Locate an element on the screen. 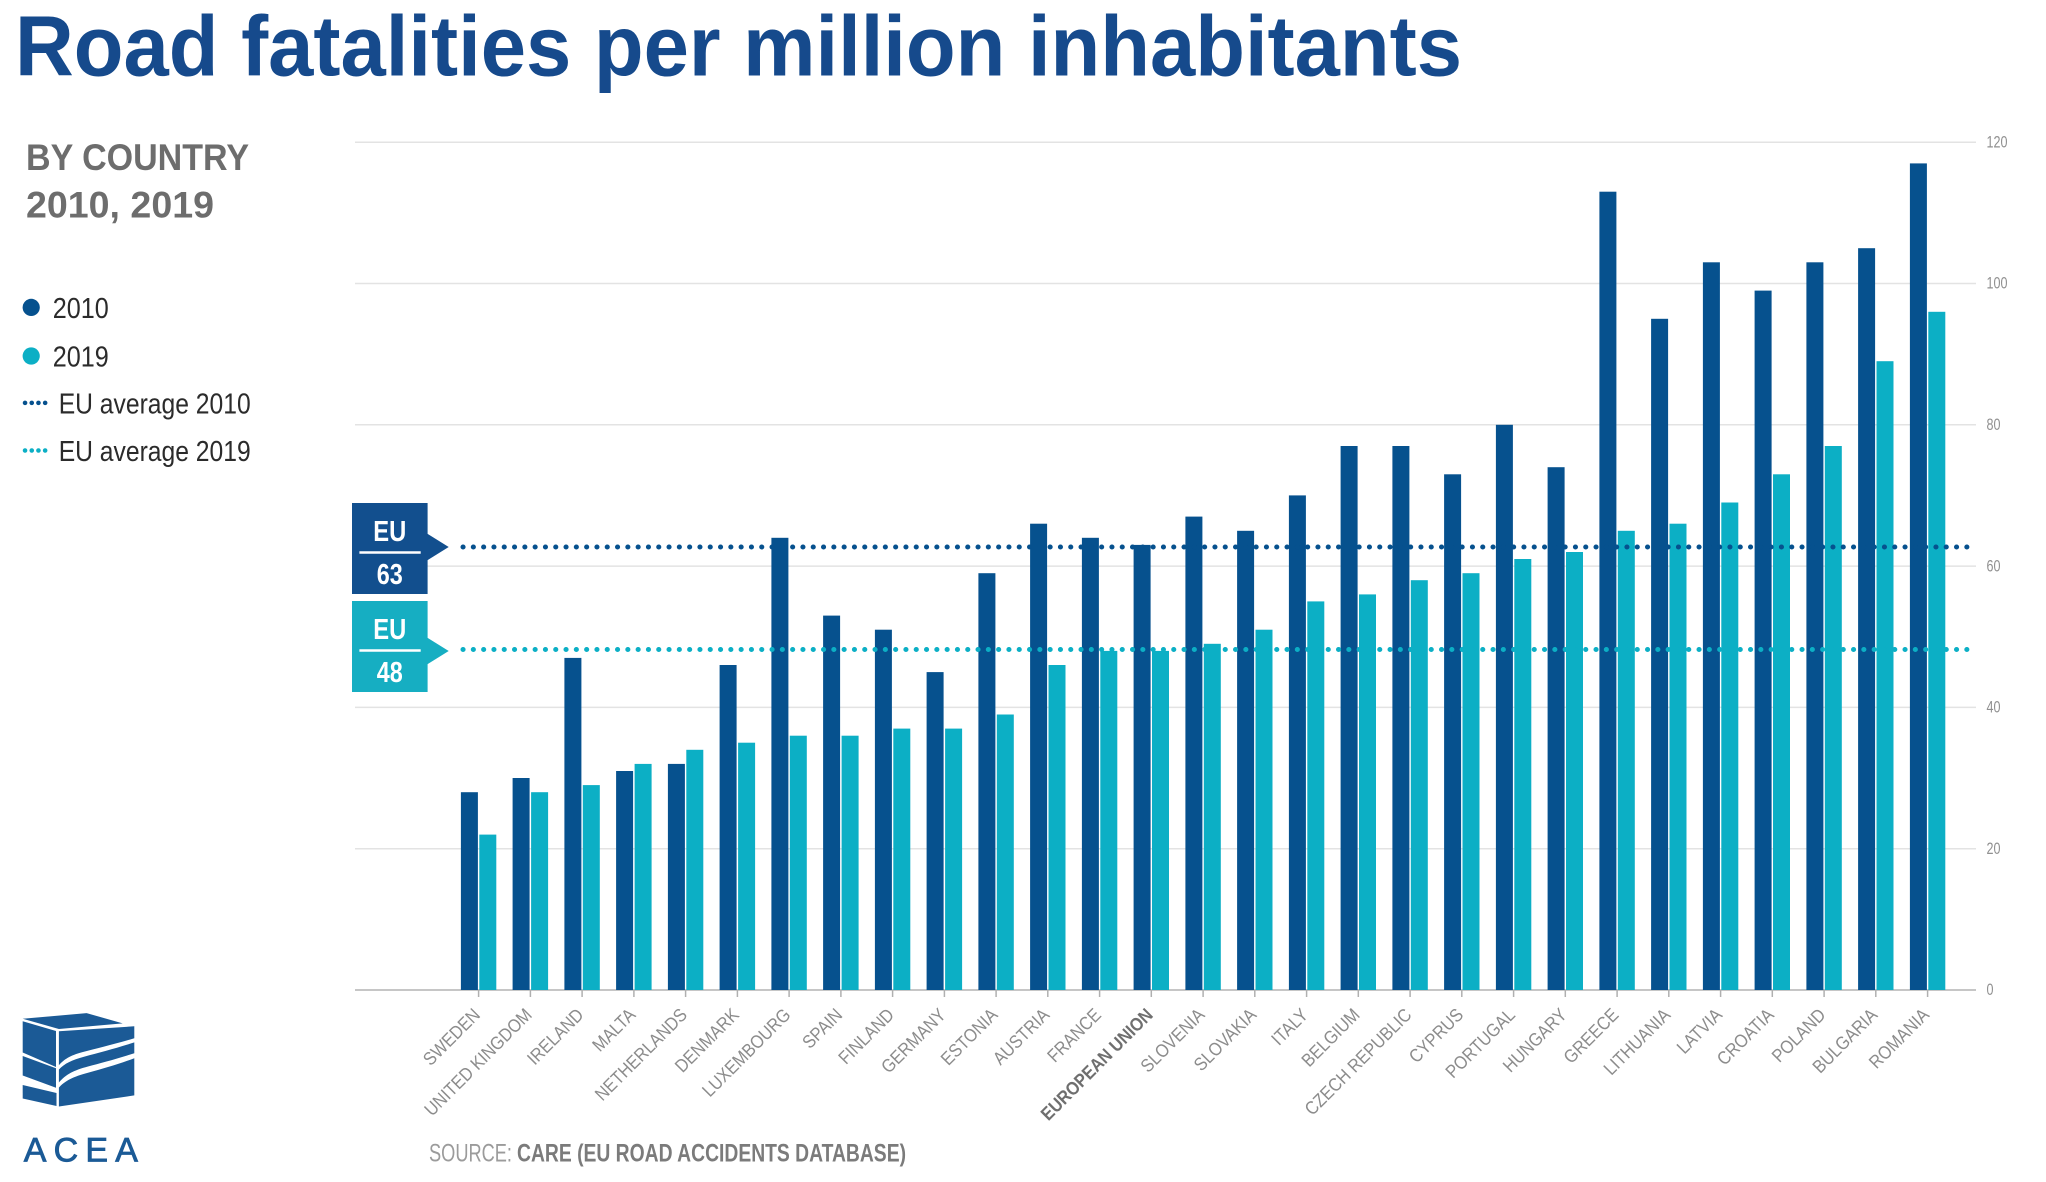  svg-text: 100 is located at coordinates (1997, 283).